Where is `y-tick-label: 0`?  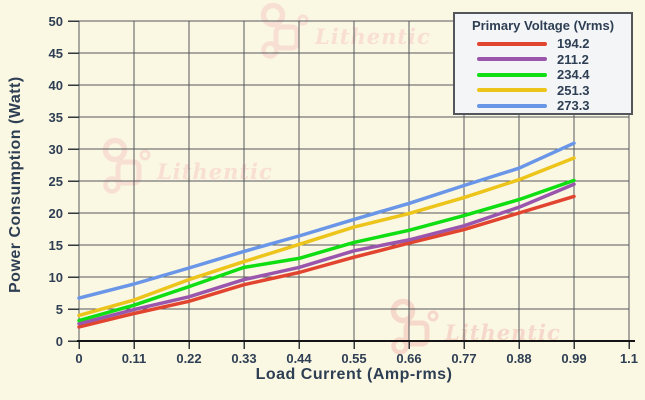 y-tick-label: 0 is located at coordinates (59, 341).